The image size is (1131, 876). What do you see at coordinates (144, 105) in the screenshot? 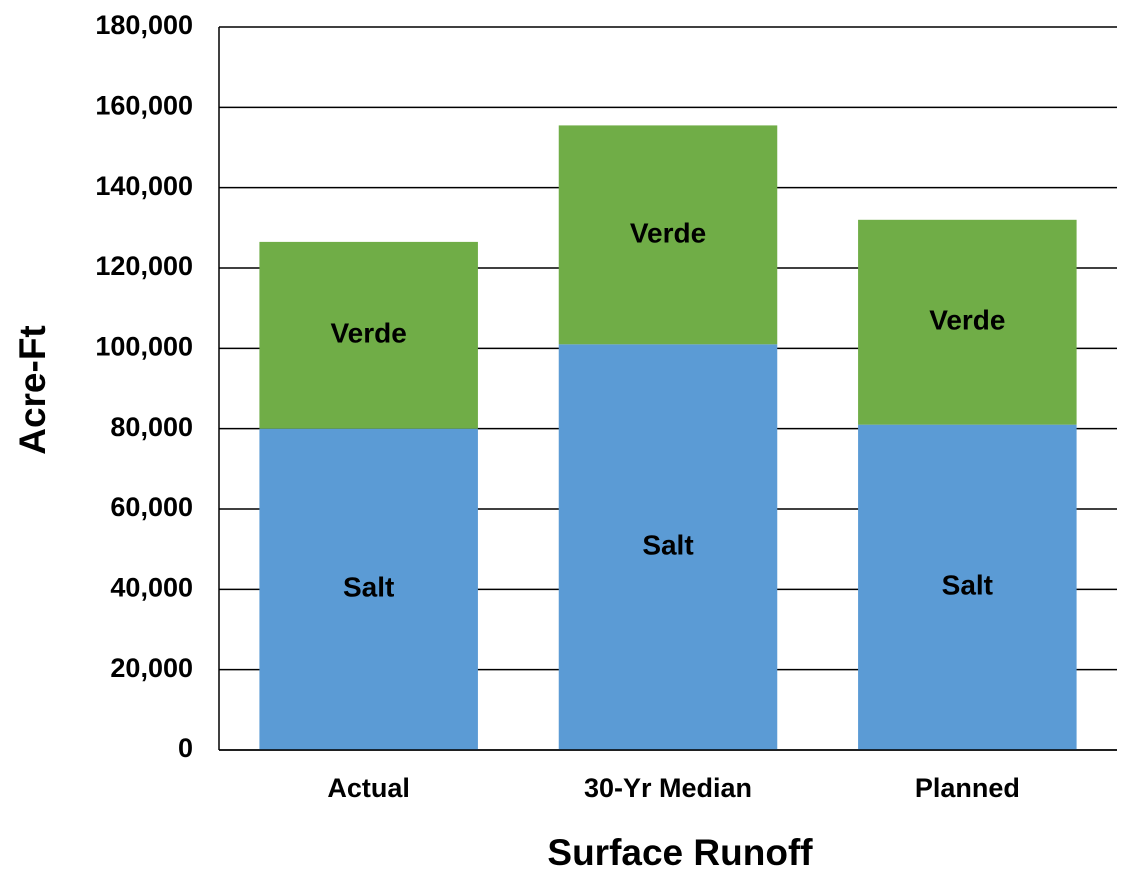
I see `y-tick-label: 160,000` at bounding box center [144, 105].